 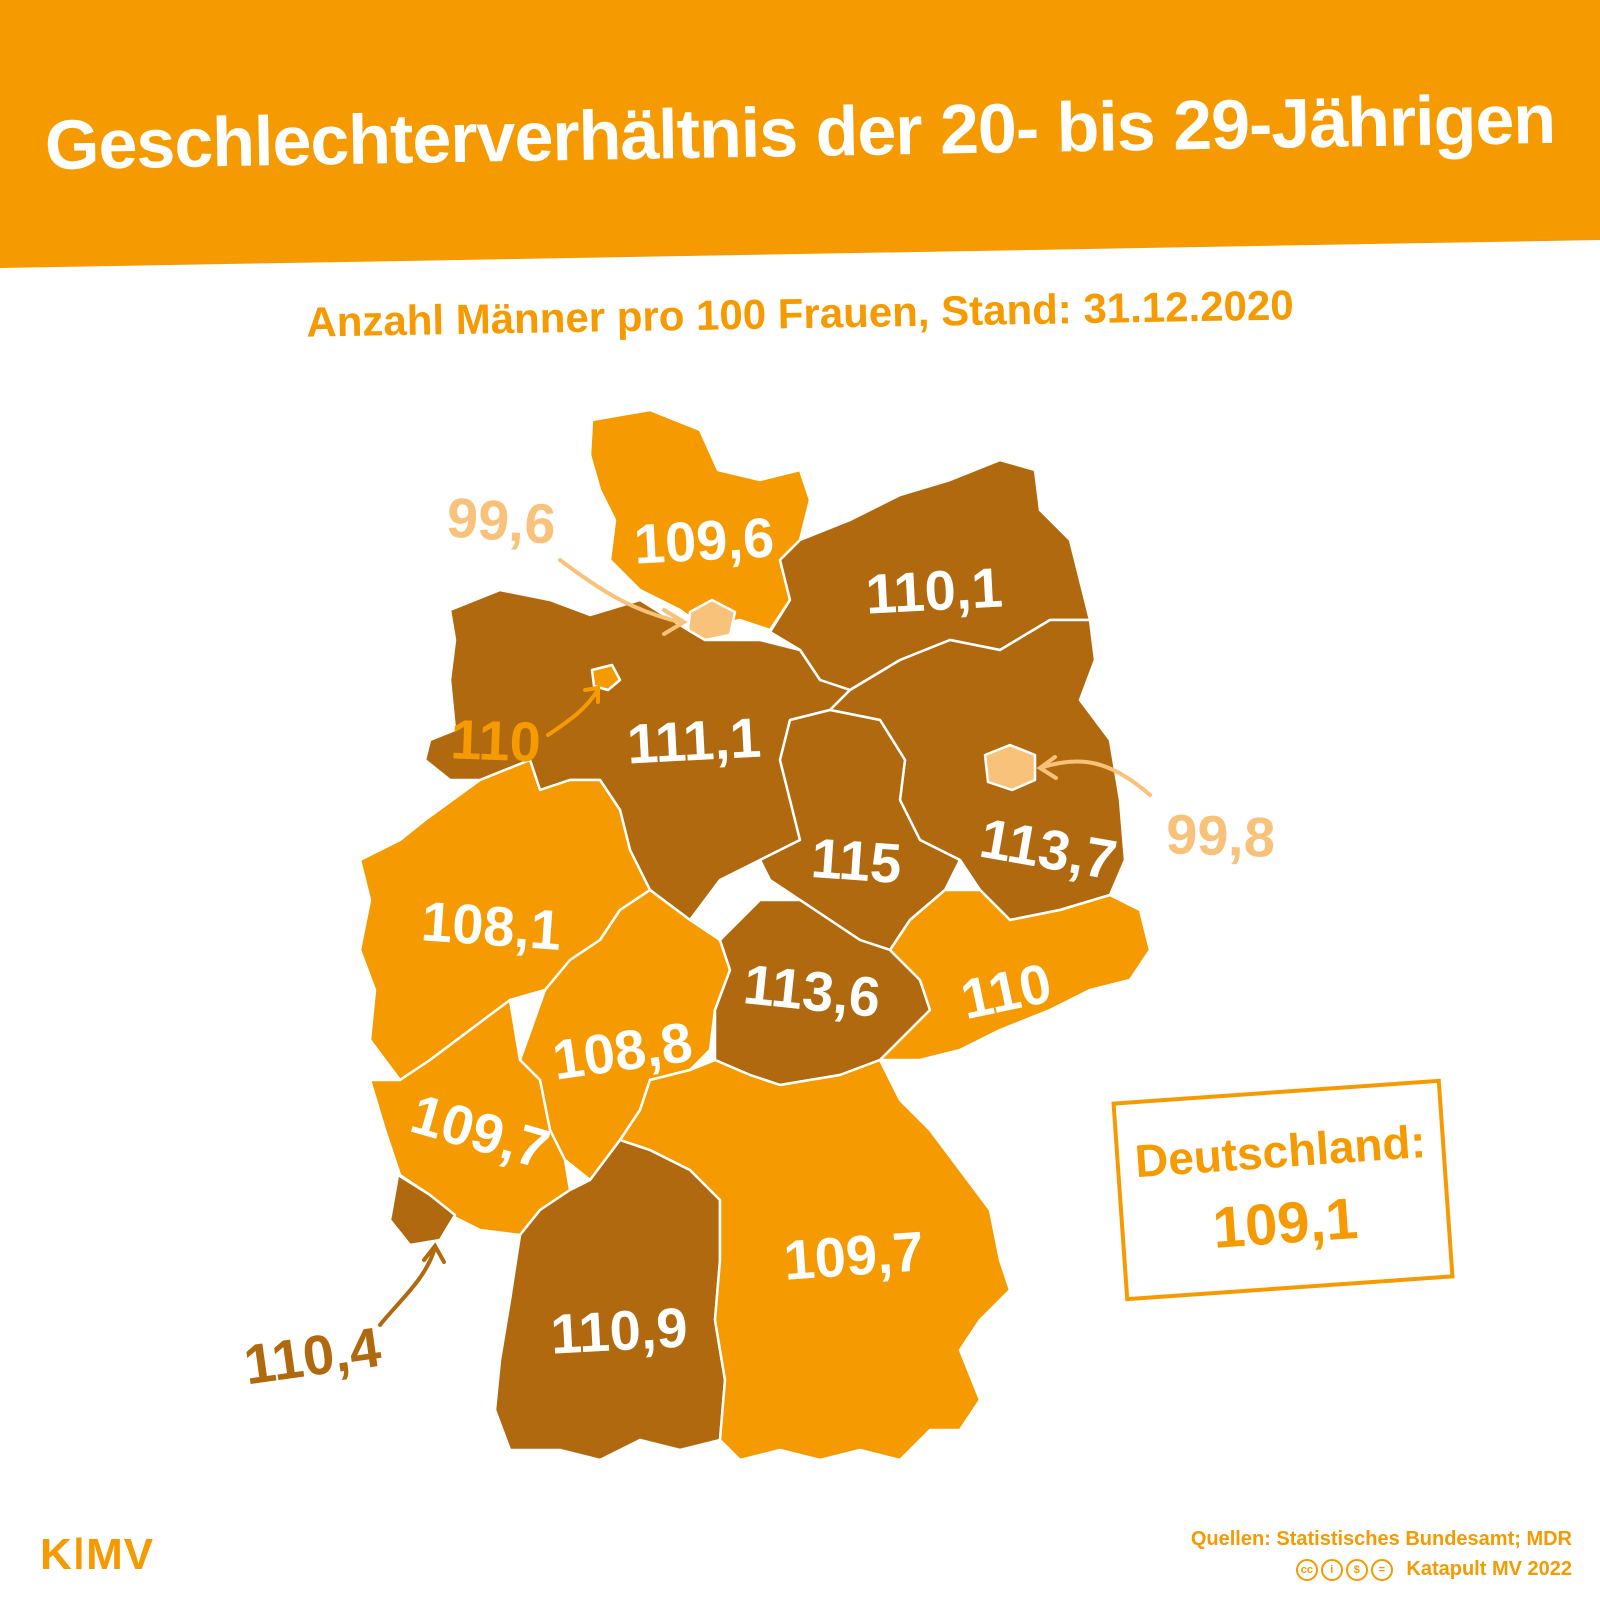 What do you see at coordinates (1306, 1569) in the screenshot?
I see `cc-icon: cc` at bounding box center [1306, 1569].